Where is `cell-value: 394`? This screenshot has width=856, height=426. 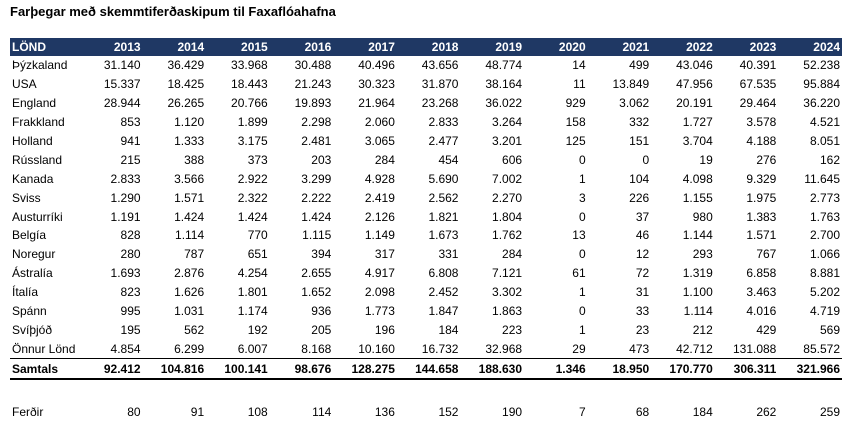 cell-value: 394 is located at coordinates (321, 254).